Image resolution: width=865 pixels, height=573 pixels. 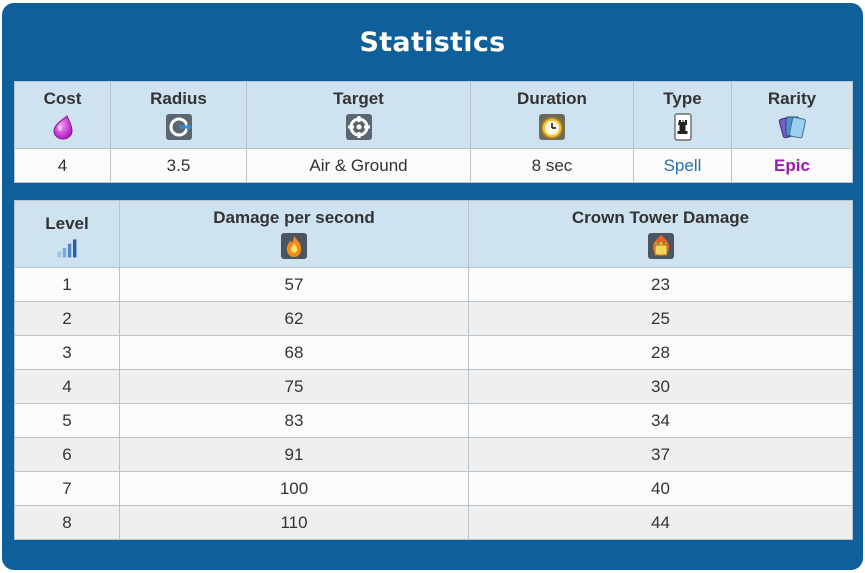 What do you see at coordinates (792, 127) in the screenshot?
I see `cards-stack-icon` at bounding box center [792, 127].